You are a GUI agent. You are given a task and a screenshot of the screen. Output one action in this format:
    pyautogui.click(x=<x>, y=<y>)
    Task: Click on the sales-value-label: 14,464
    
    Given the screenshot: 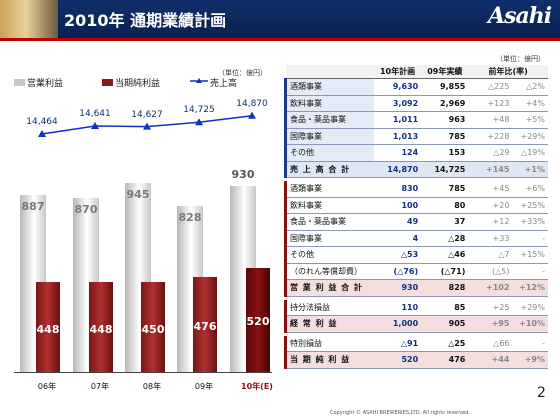 What is the action you would take?
    pyautogui.click(x=42, y=122)
    